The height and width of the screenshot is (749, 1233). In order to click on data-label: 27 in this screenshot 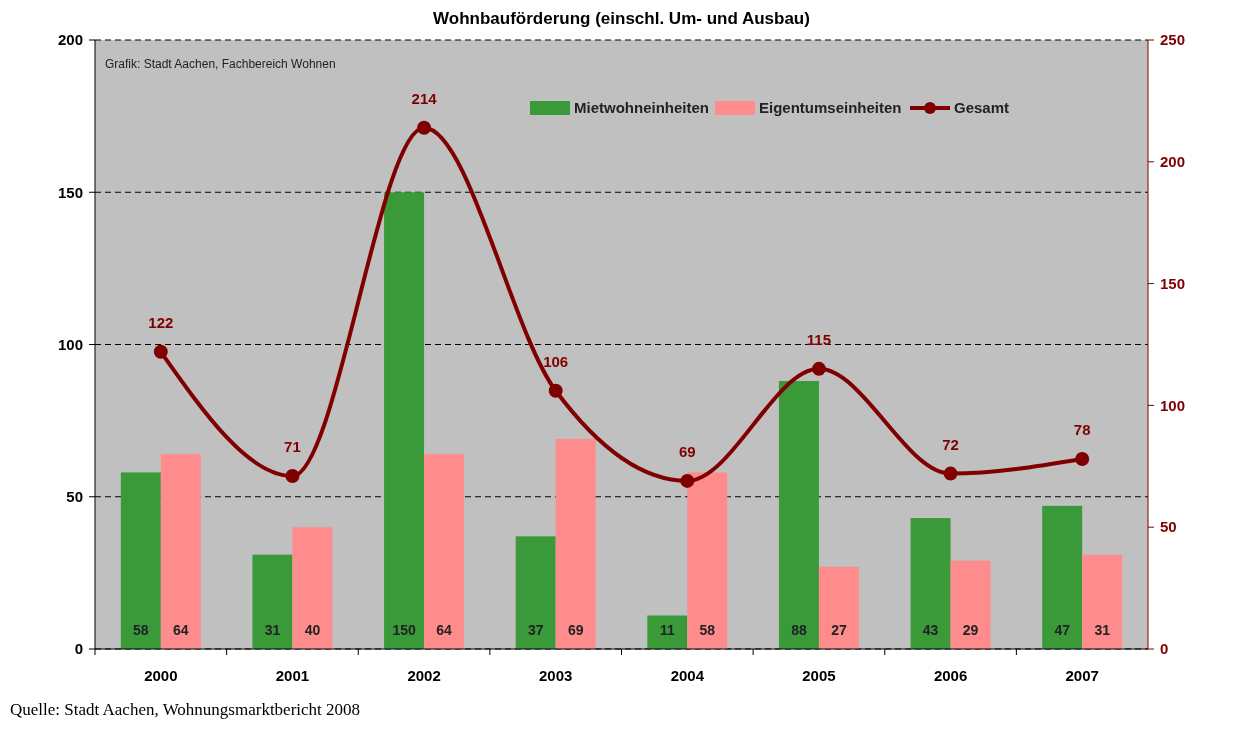, I will do `click(839, 630)`.